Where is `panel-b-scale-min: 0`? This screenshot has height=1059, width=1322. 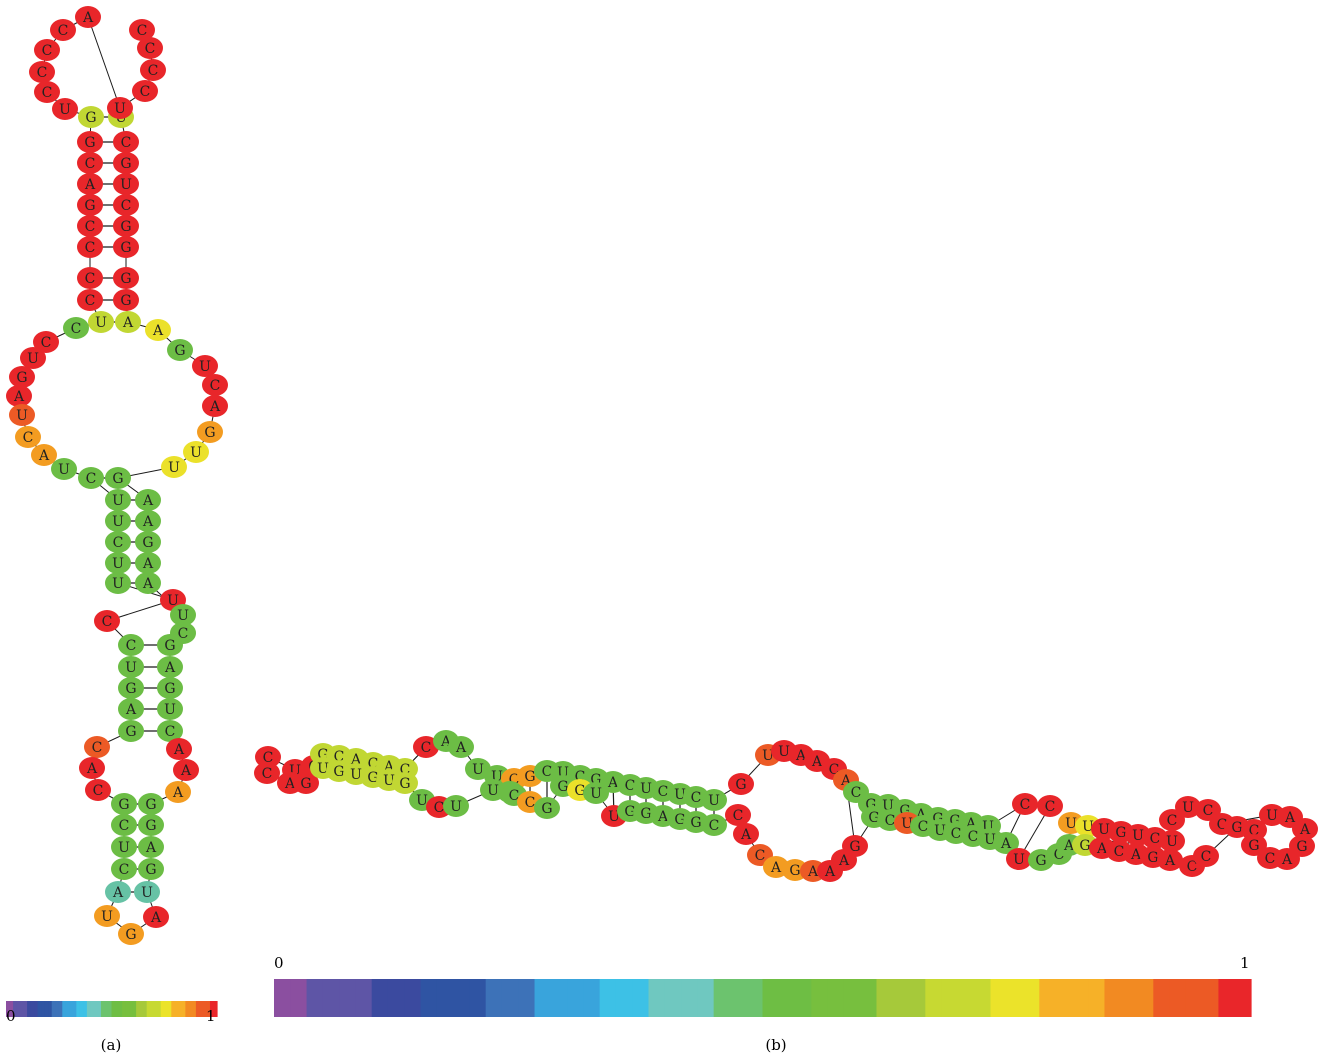 panel-b-scale-min: 0 is located at coordinates (279, 963).